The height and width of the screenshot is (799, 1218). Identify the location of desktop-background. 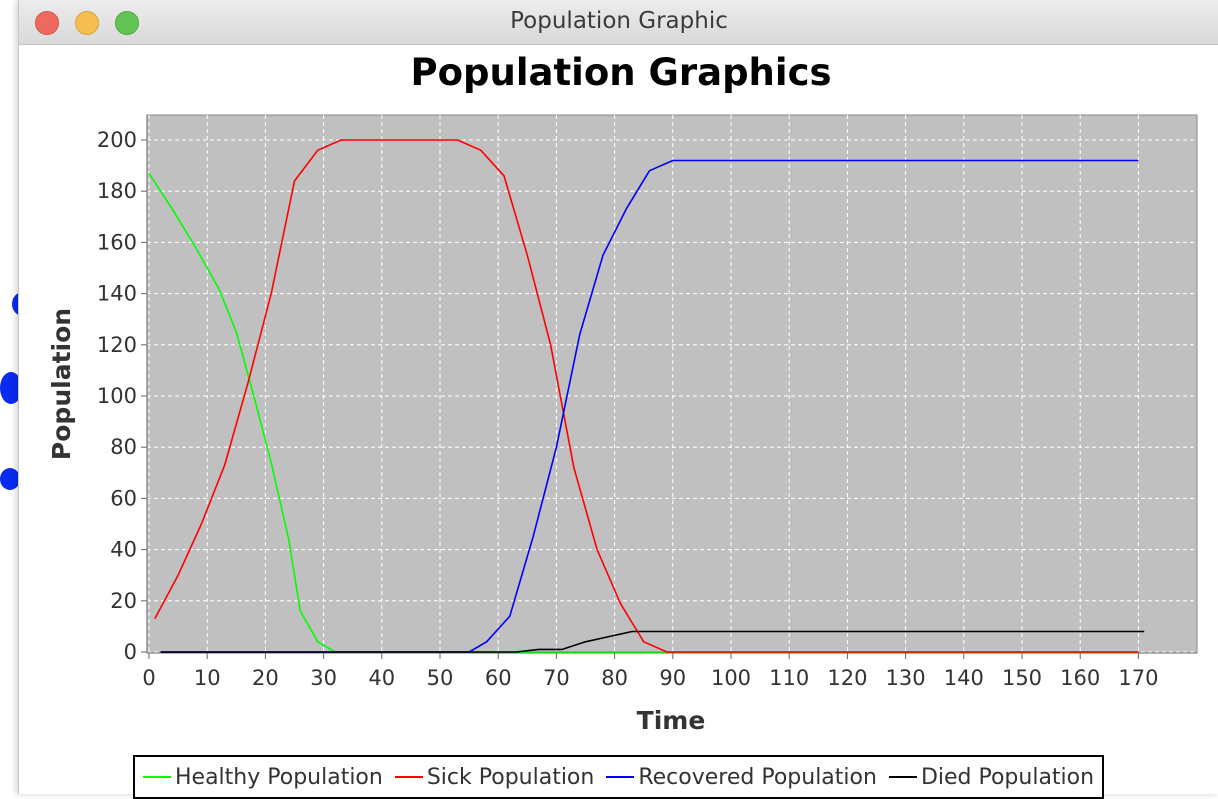
(17, 397).